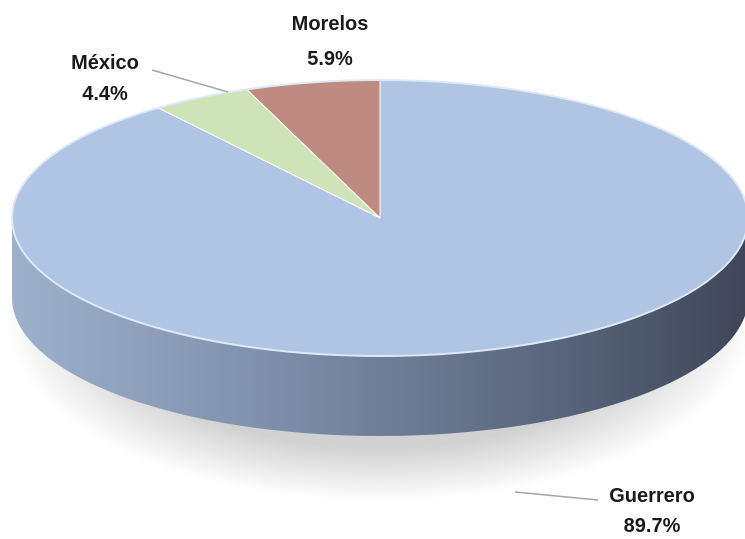 Image resolution: width=745 pixels, height=539 pixels. I want to click on data-label-morelos-value: 5.9%, so click(330, 59).